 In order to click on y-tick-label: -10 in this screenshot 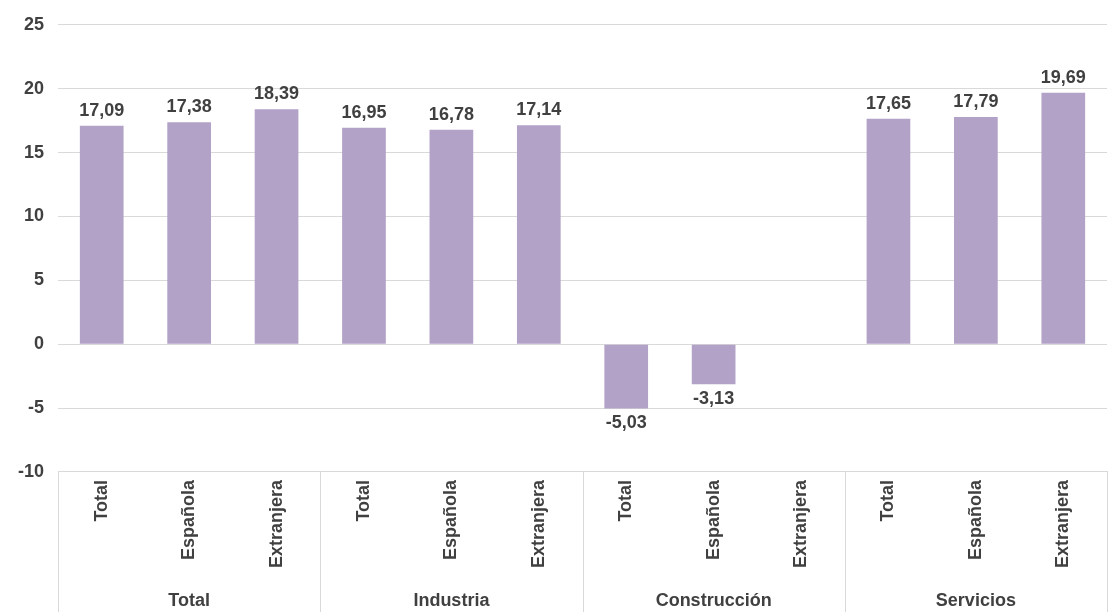, I will do `click(31, 470)`.